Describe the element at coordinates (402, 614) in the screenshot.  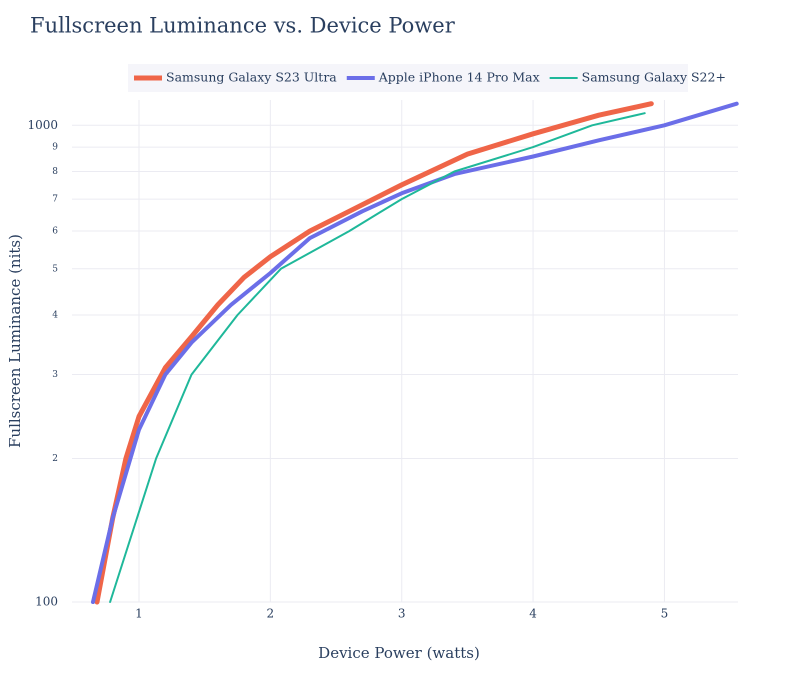
I see `x-tick-label: 3` at that location.